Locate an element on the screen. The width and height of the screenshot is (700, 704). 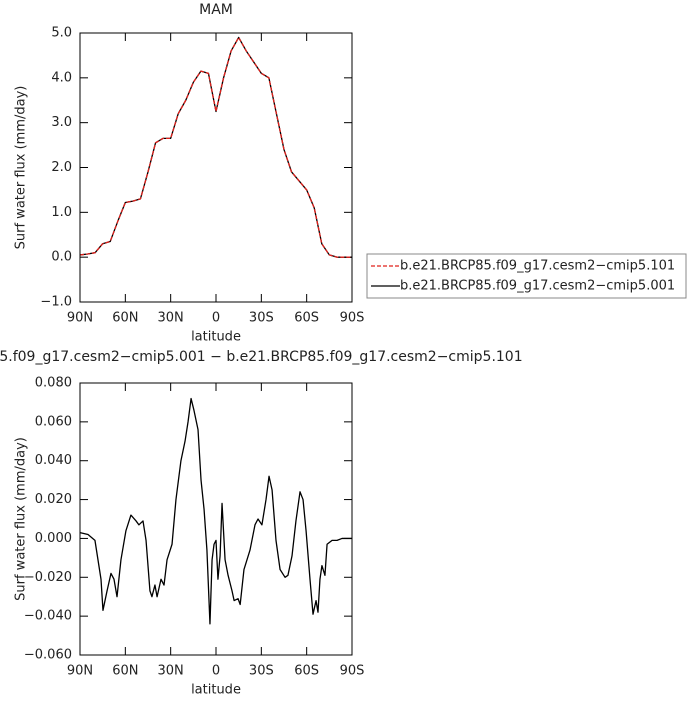
y-tick-label: 2.0 is located at coordinates (61, 167).